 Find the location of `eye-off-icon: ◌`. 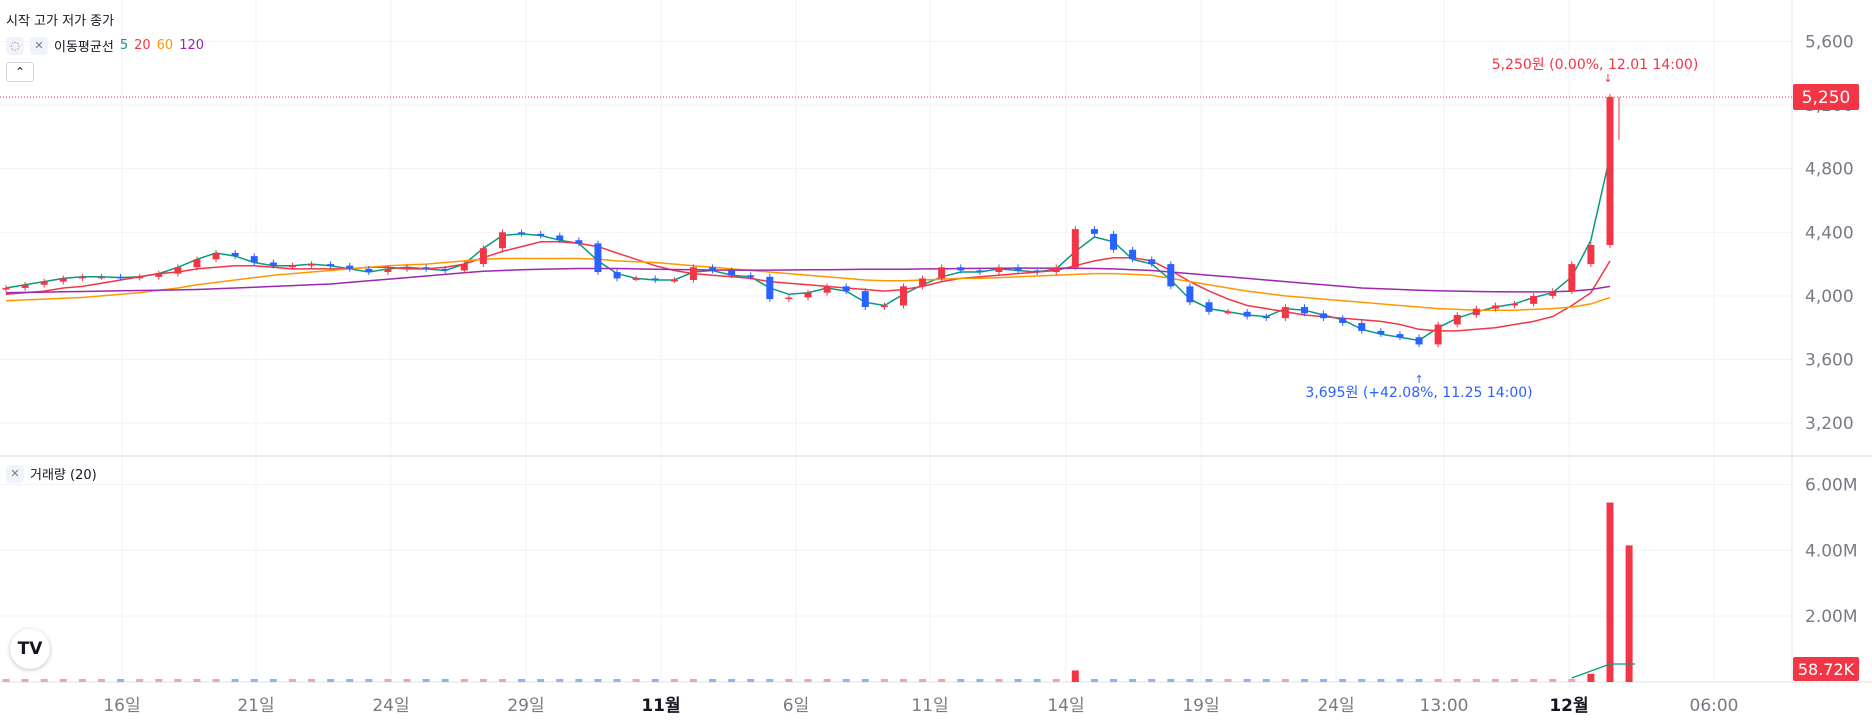

eye-off-icon: ◌ is located at coordinates (15, 45).